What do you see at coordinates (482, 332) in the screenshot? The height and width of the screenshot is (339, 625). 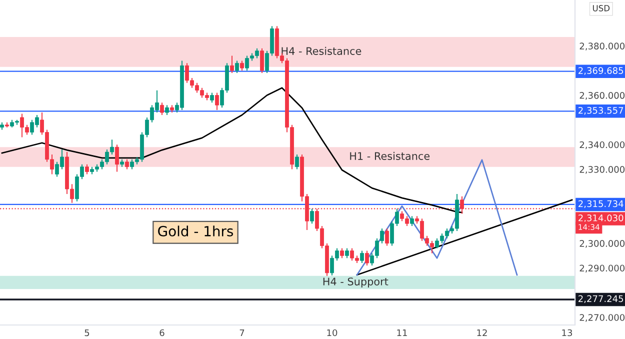 I see `x-tick-label: 12` at bounding box center [482, 332].